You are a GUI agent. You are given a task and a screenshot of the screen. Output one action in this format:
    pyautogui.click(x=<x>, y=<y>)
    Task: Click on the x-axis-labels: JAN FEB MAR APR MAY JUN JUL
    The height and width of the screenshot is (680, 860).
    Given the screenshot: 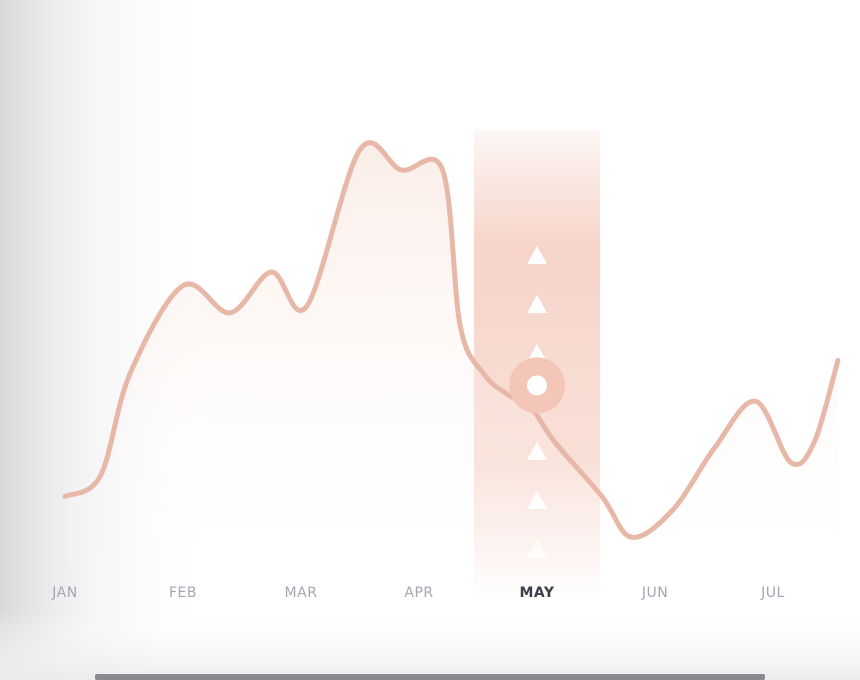 What is the action you would take?
    pyautogui.click(x=418, y=593)
    